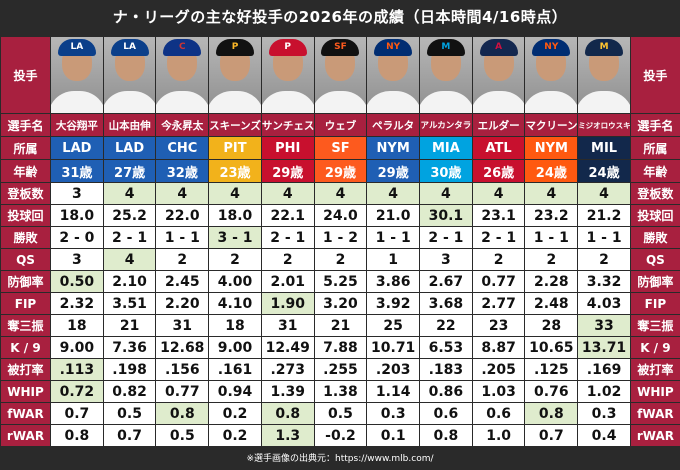 The image size is (680, 470). I want to click on age-row: 年齢 31歳 27歳 32歳 23歳 29歳 29歳 29歳 30歳 26歳 24歳 24歳 年齢, so click(340, 171).